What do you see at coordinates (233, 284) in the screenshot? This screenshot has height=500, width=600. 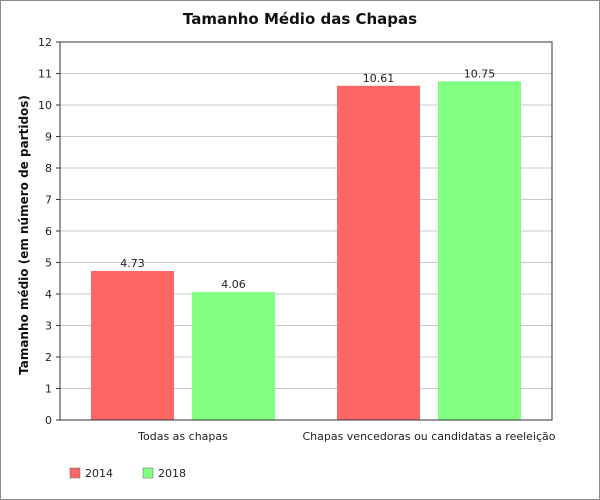 I see `data-label: 4.06` at bounding box center [233, 284].